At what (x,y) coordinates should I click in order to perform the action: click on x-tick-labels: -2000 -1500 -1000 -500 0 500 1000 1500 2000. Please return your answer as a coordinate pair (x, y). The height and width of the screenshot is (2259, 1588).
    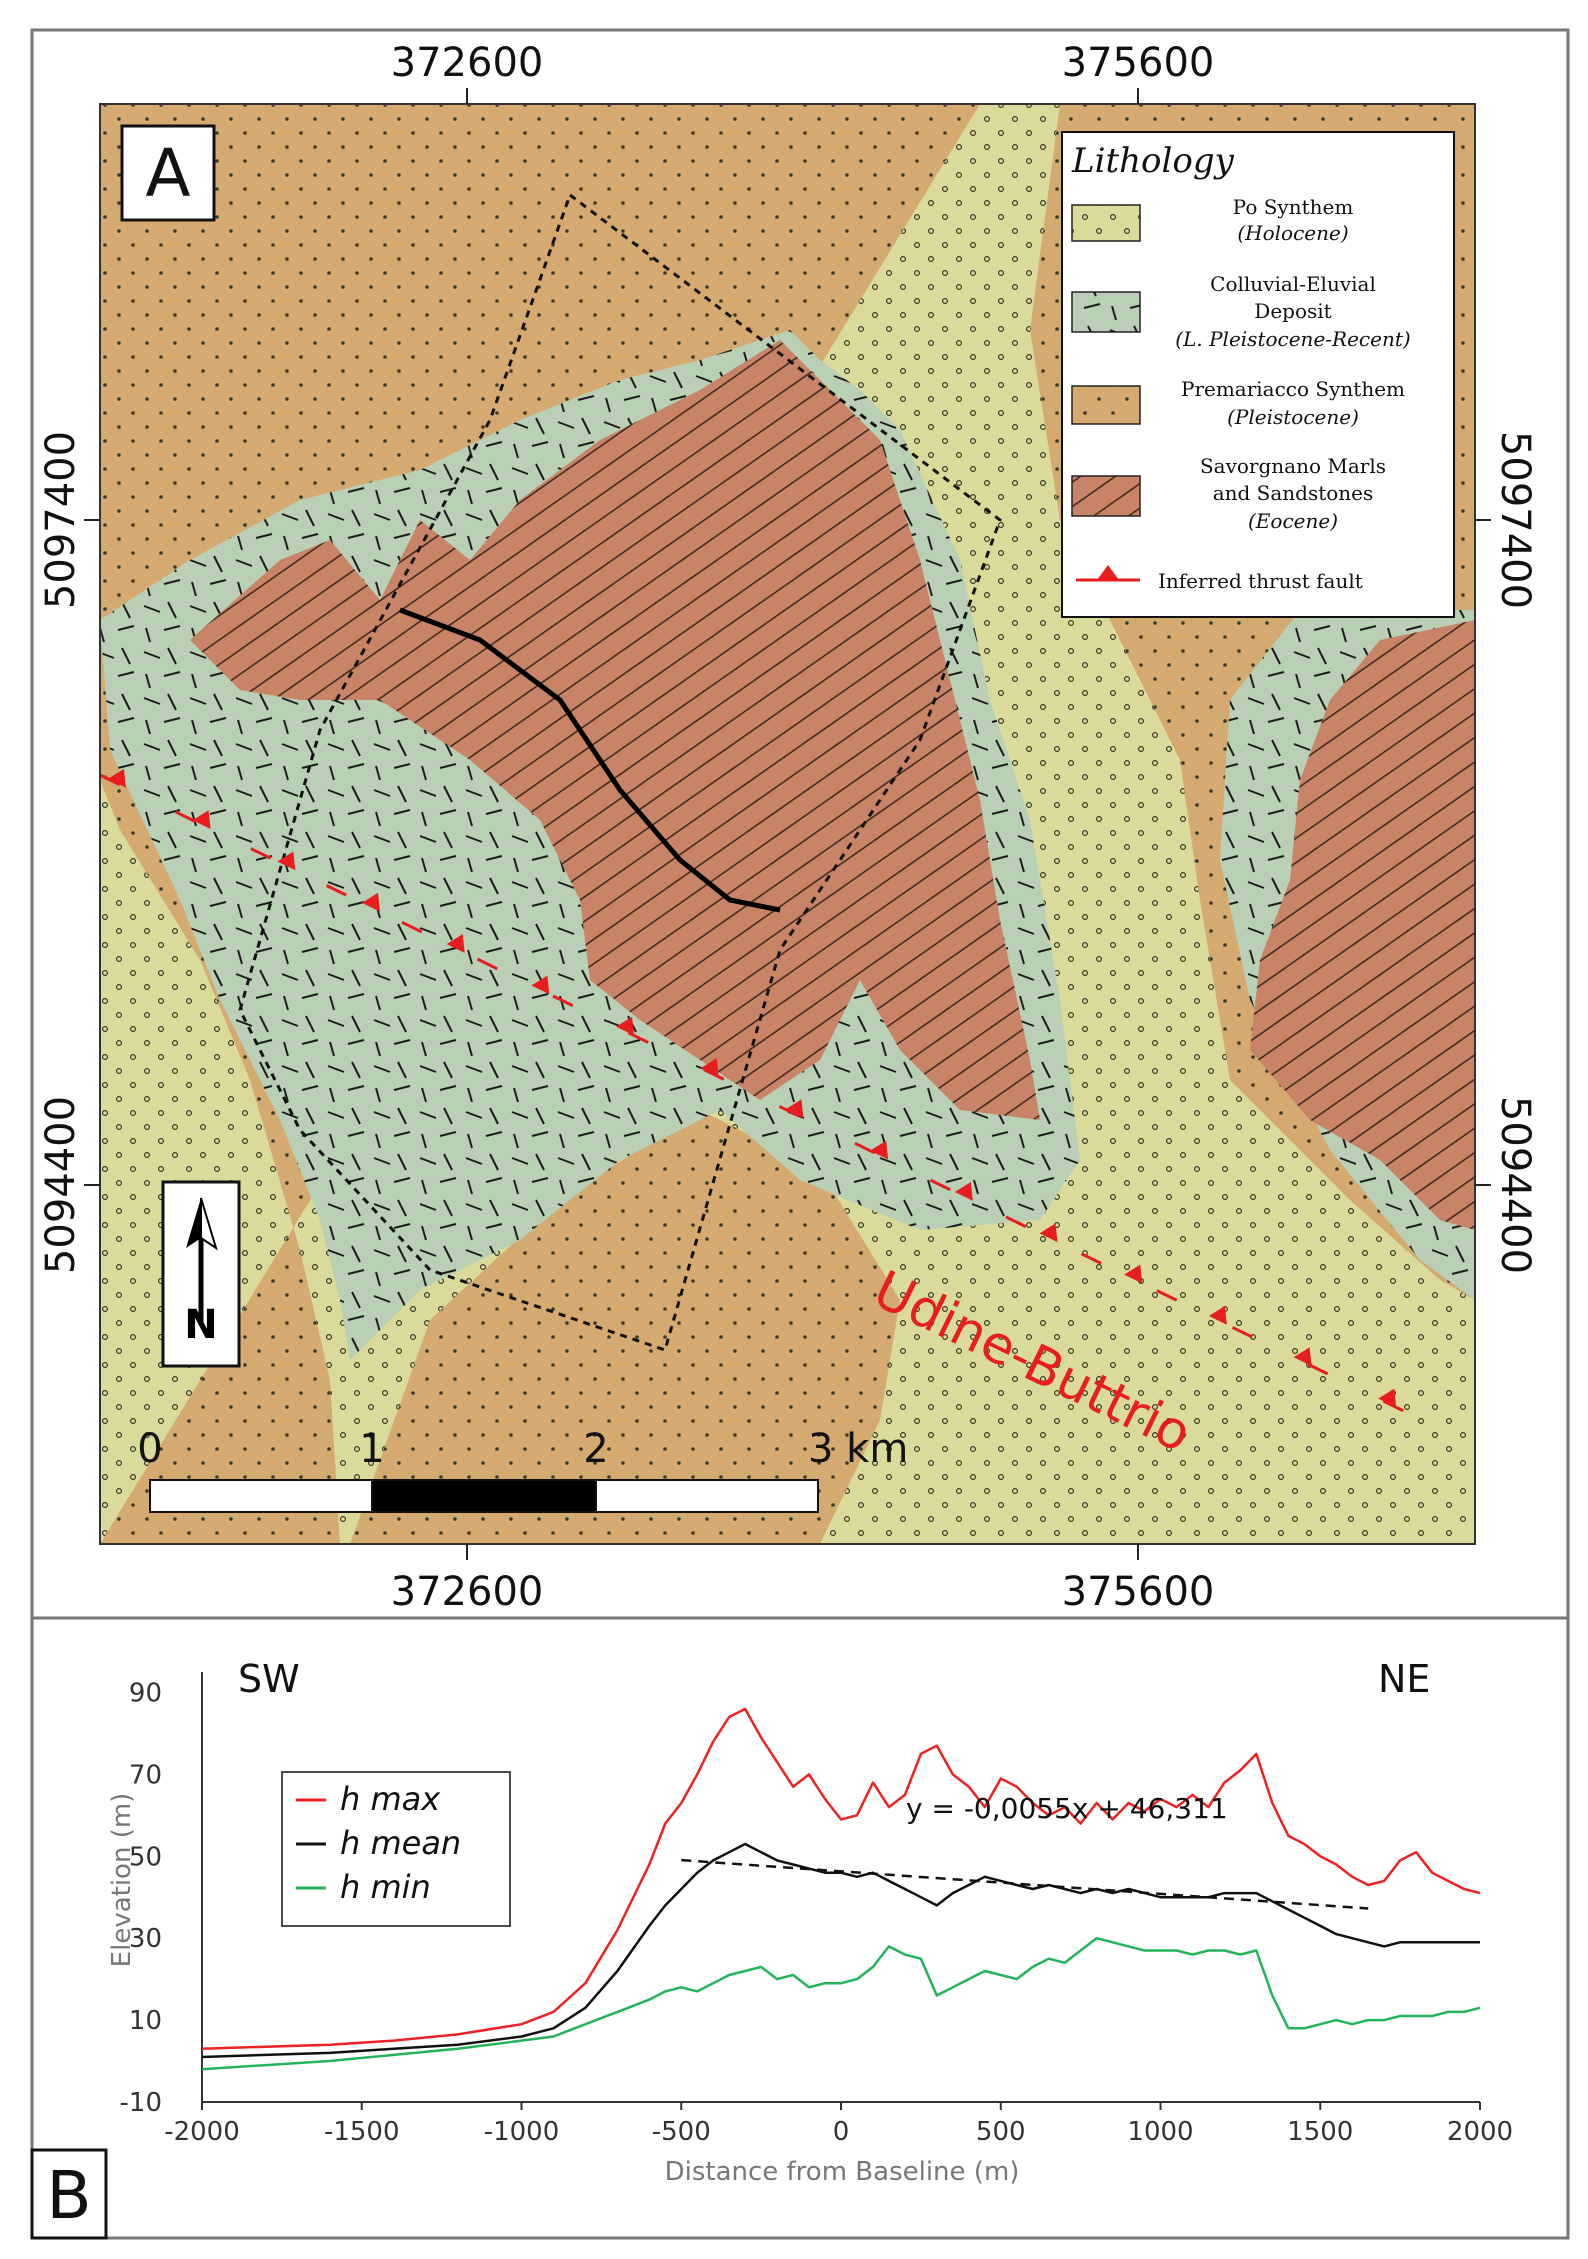
    Looking at the image, I should click on (838, 2124).